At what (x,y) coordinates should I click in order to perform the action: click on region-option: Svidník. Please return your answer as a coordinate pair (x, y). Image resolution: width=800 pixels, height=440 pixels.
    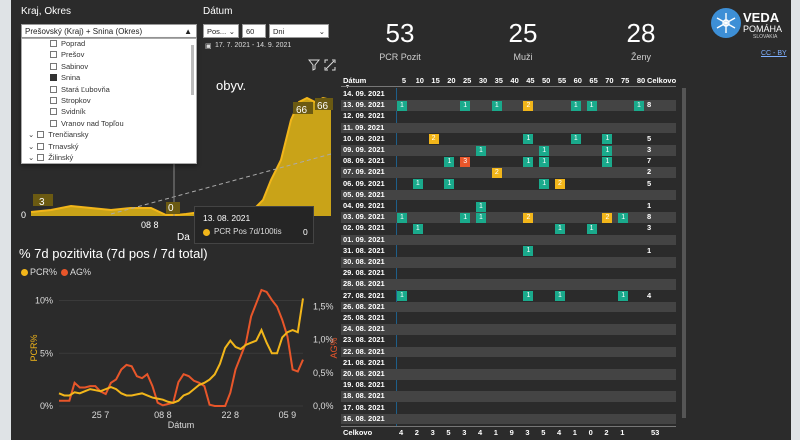
    Looking at the image, I should click on (68, 111).